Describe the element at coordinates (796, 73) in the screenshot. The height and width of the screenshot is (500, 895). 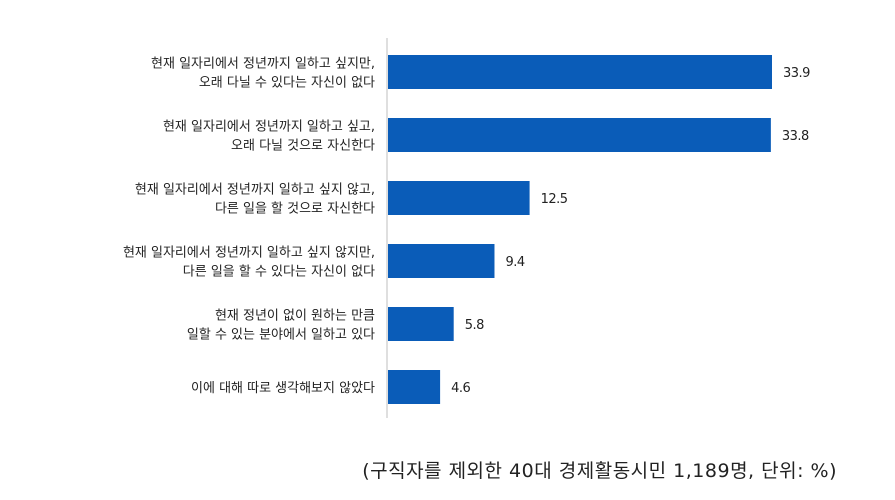
I see `value-label-1: 33.9` at that location.